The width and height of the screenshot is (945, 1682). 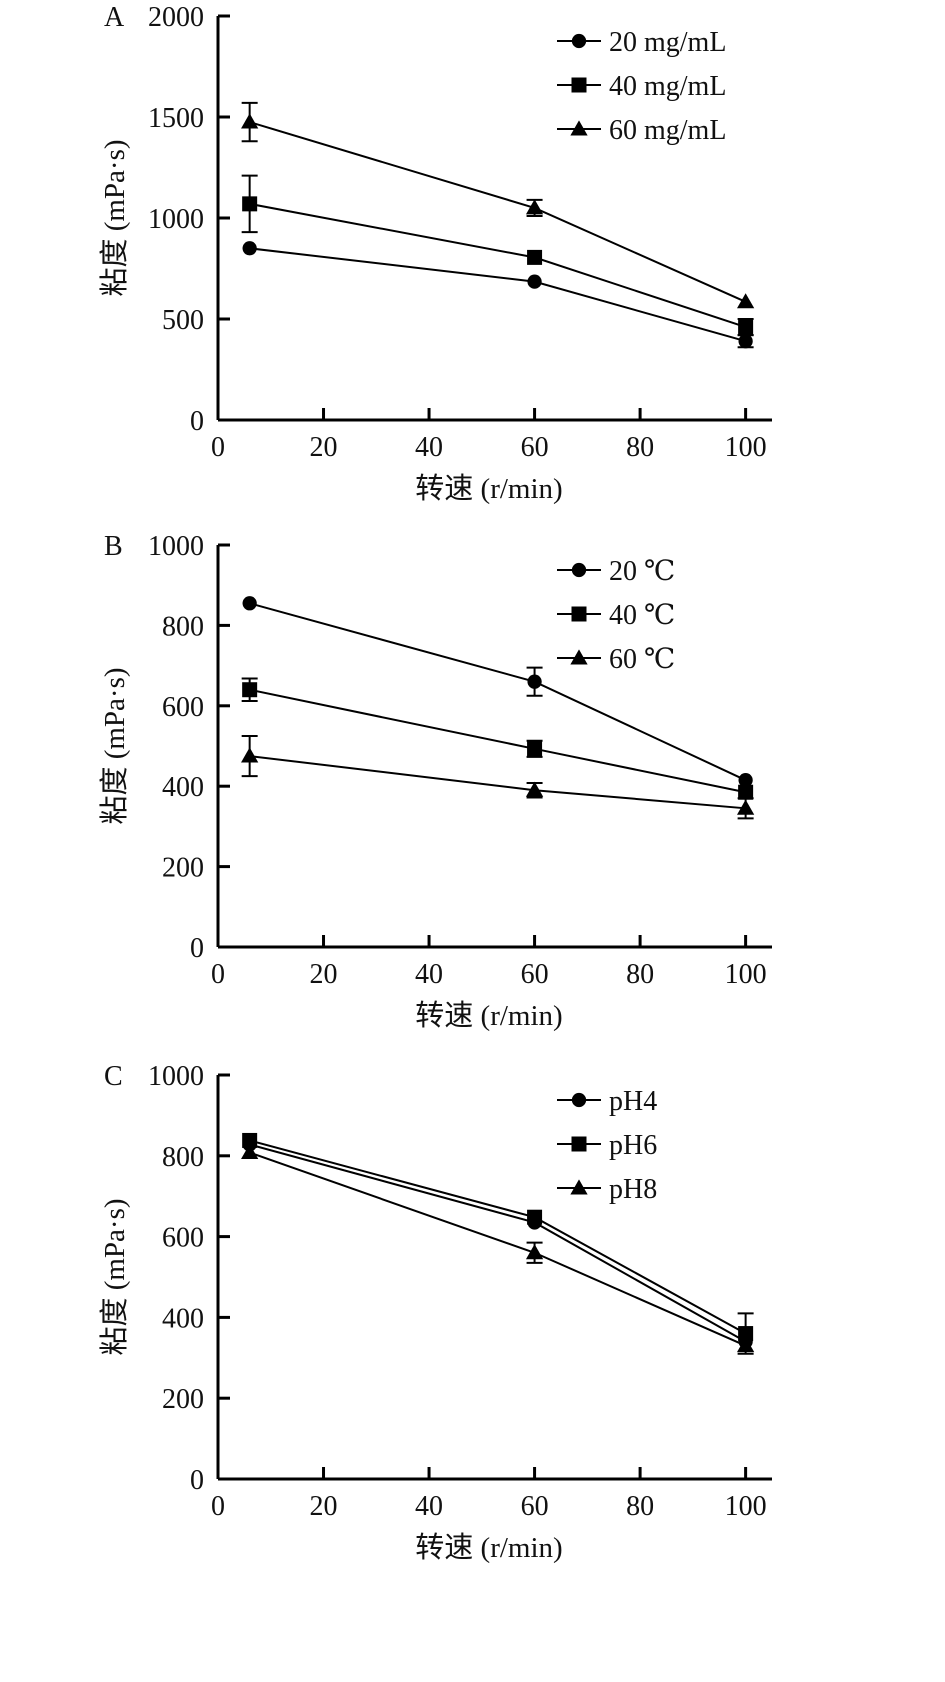 What do you see at coordinates (633, 1101) in the screenshot?
I see `legend-label: pH4` at bounding box center [633, 1101].